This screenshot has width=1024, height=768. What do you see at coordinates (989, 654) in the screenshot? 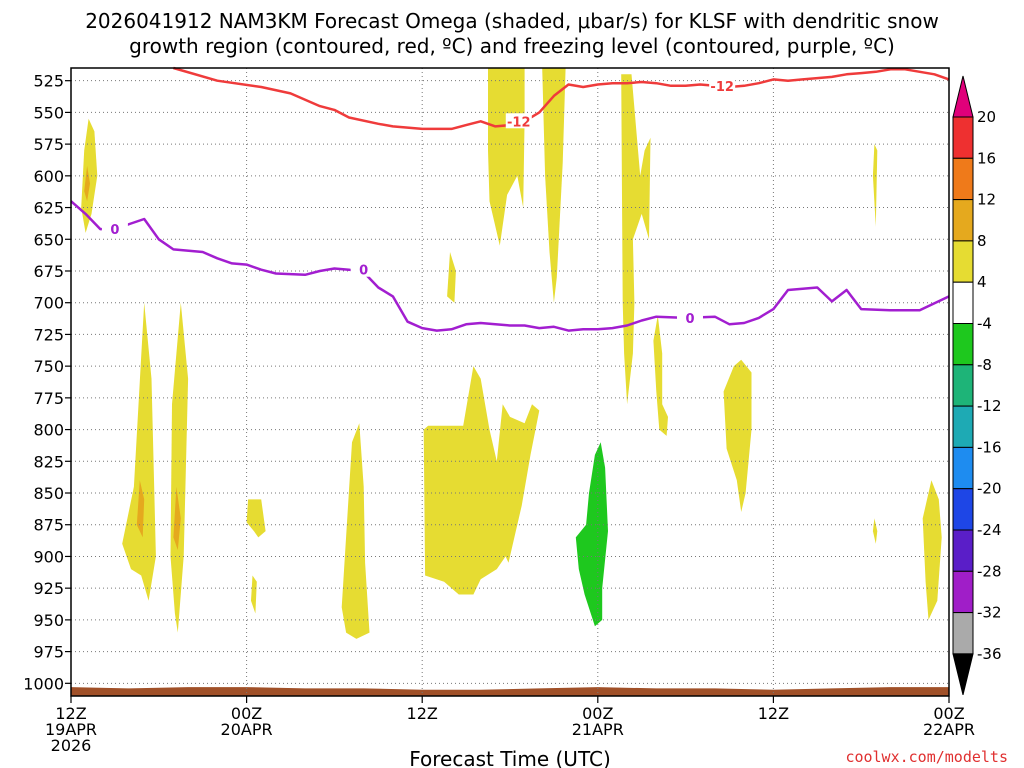
I see `colorbar-label-13: -36` at bounding box center [989, 654].